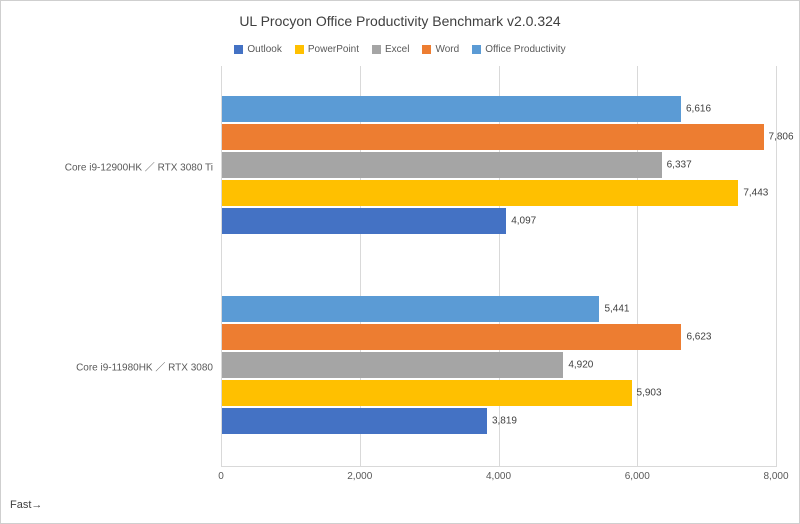 Image resolution: width=800 pixels, height=524 pixels. I want to click on data-label: 5,441, so click(617, 309).